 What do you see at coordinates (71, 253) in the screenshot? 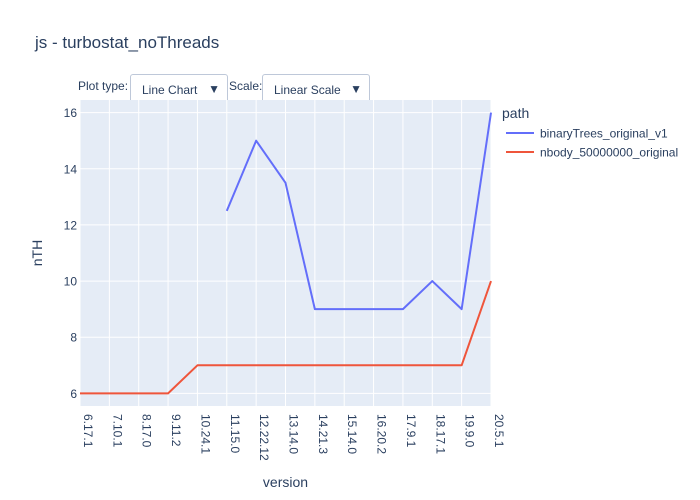
I see `y-axis-ticks: 6 8 10 12 14 16` at bounding box center [71, 253].